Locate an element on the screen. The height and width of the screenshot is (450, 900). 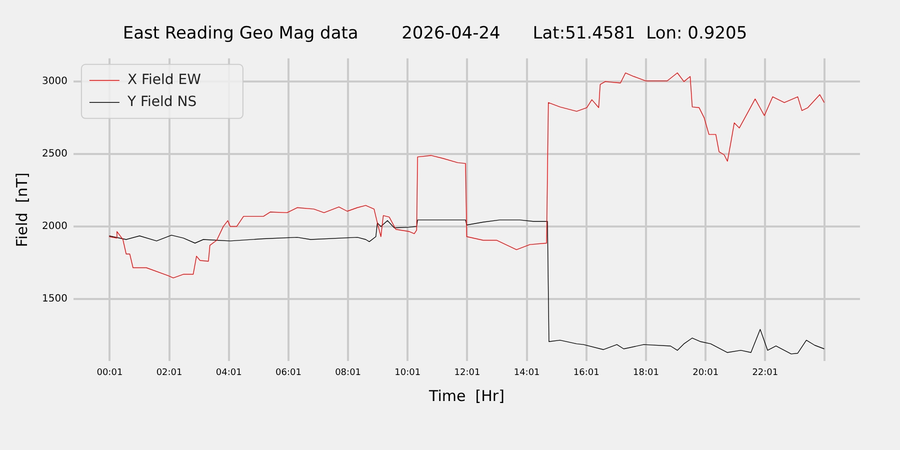
x-tick-label: 18:01 is located at coordinates (646, 373).